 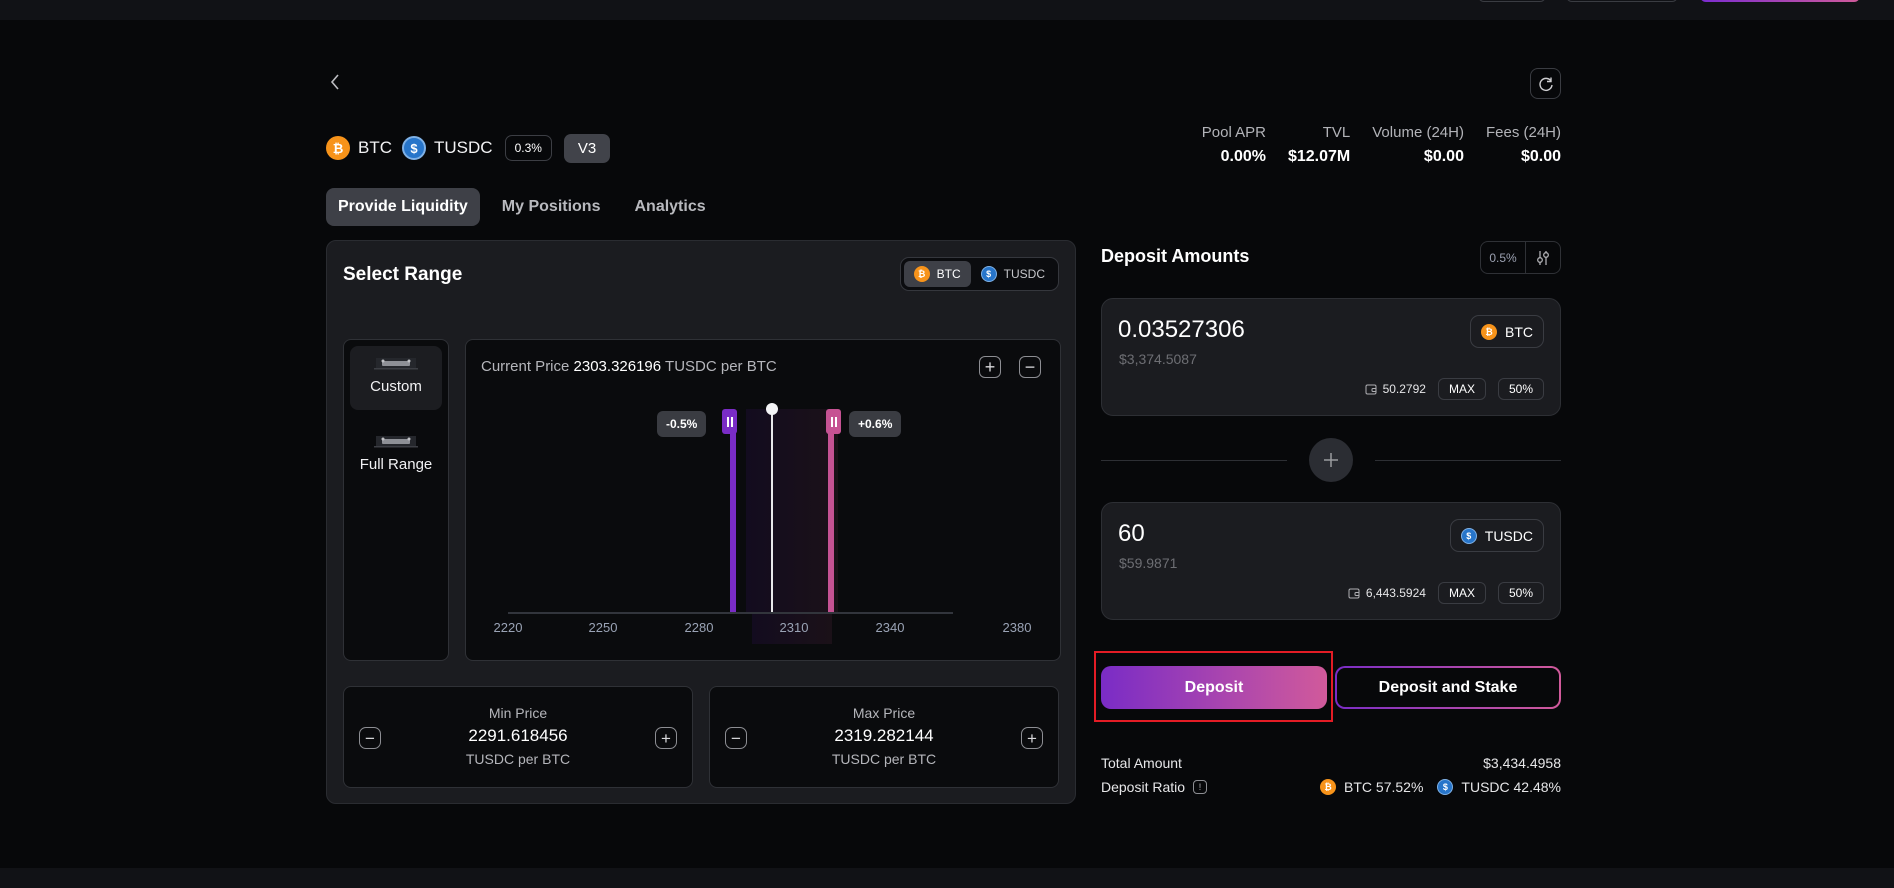 I want to click on max-price-value: 2319.282144, so click(x=884, y=735).